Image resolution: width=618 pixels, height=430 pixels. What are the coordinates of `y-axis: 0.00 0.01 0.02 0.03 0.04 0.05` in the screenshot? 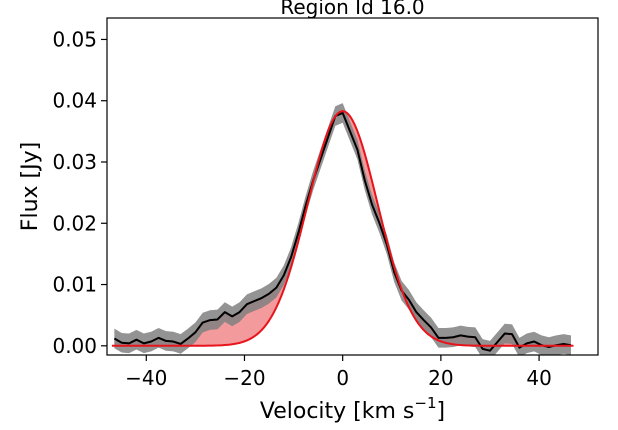 It's located at (79, 192).